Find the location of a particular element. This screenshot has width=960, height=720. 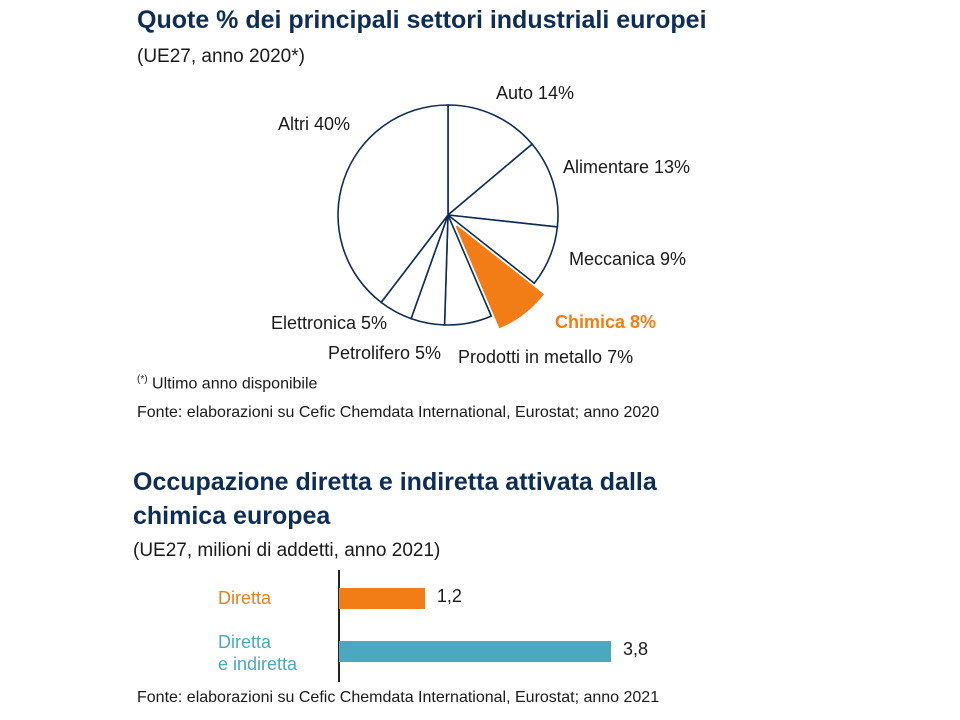

pie-label-elettronica: Elettronica 5% is located at coordinates (329, 323).